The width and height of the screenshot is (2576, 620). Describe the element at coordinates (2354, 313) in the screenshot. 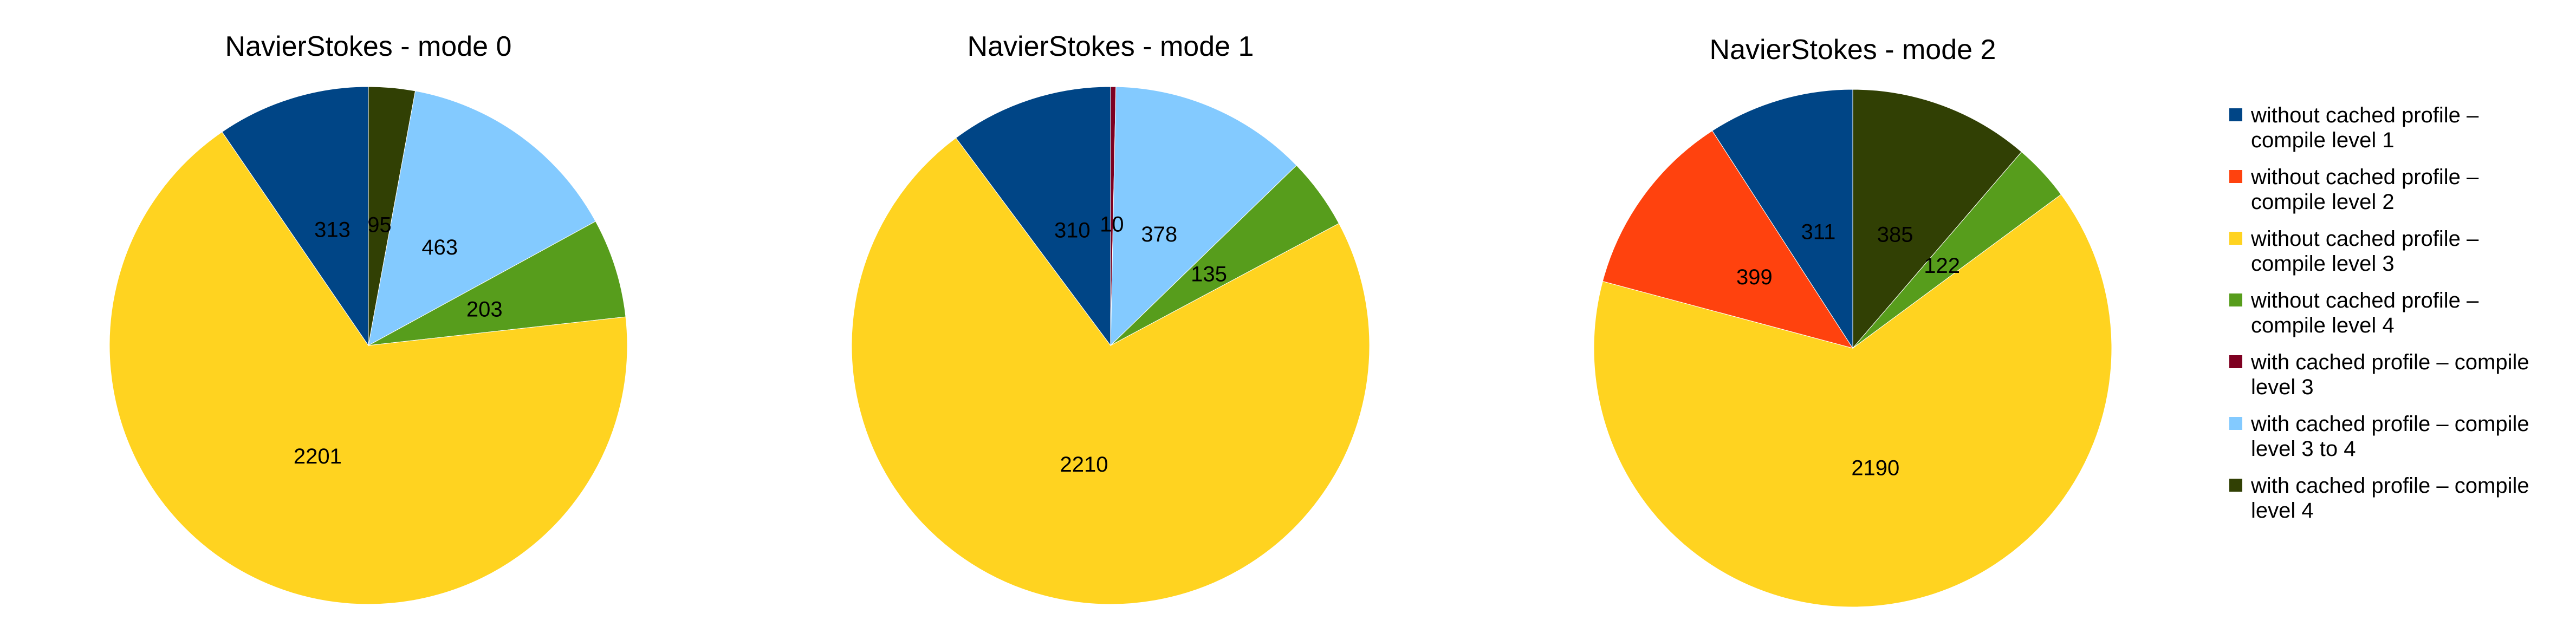

I see `legend-item-without-cached-profile-compile-level-4: without cached profile –compile level 4` at that location.